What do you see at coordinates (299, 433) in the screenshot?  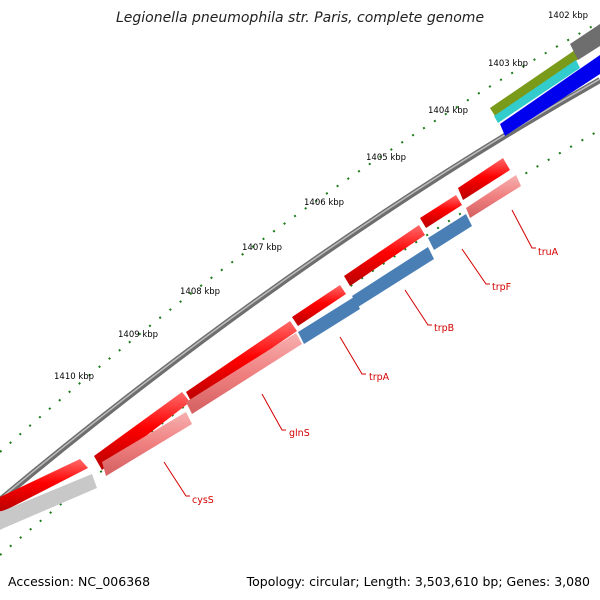 I see `gene-label-glnS: glnS` at bounding box center [299, 433].